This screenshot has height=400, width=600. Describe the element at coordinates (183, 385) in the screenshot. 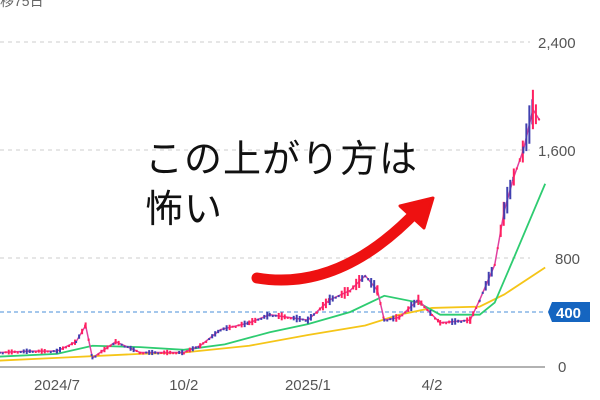

I see `x-tick-label: 10/2` at that location.